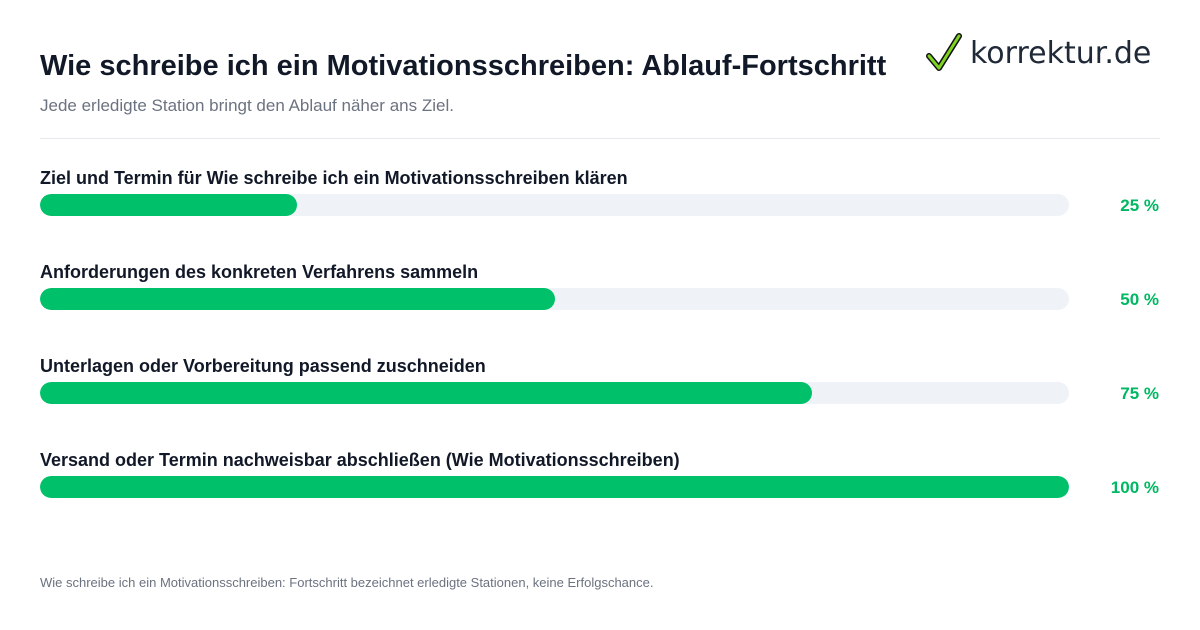 This screenshot has height=630, width=1200. I want to click on progress-percent: 75 %, so click(1139, 393).